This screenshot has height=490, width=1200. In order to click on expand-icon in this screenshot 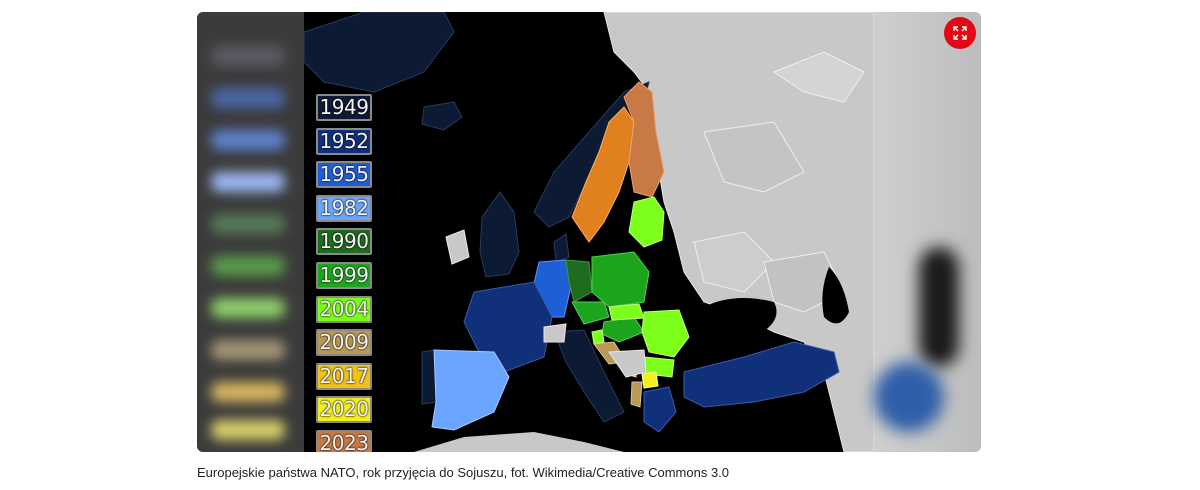, I will do `click(960, 33)`.